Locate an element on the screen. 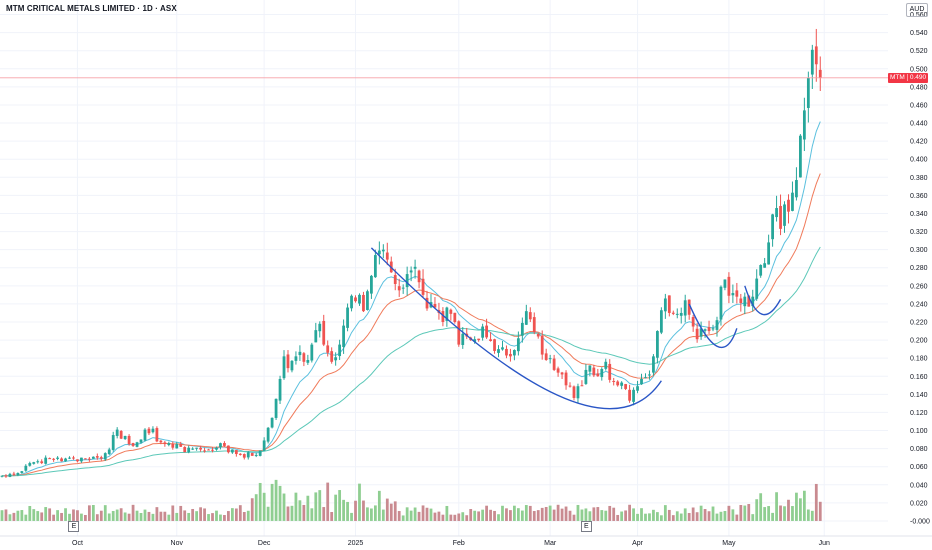 This screenshot has height=550, width=932. handle-curve is located at coordinates (713, 325).